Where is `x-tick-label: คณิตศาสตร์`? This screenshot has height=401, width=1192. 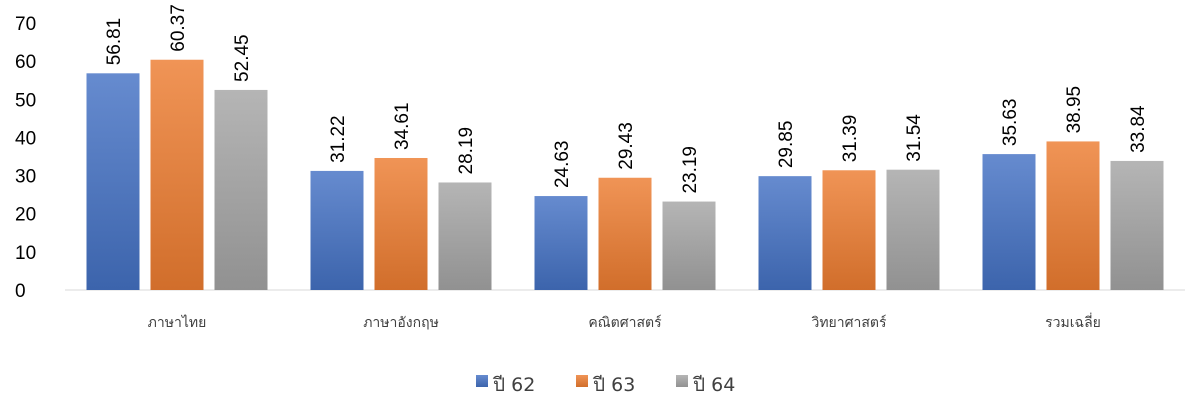 x-tick-label: คณิตศาสตร์ is located at coordinates (625, 322).